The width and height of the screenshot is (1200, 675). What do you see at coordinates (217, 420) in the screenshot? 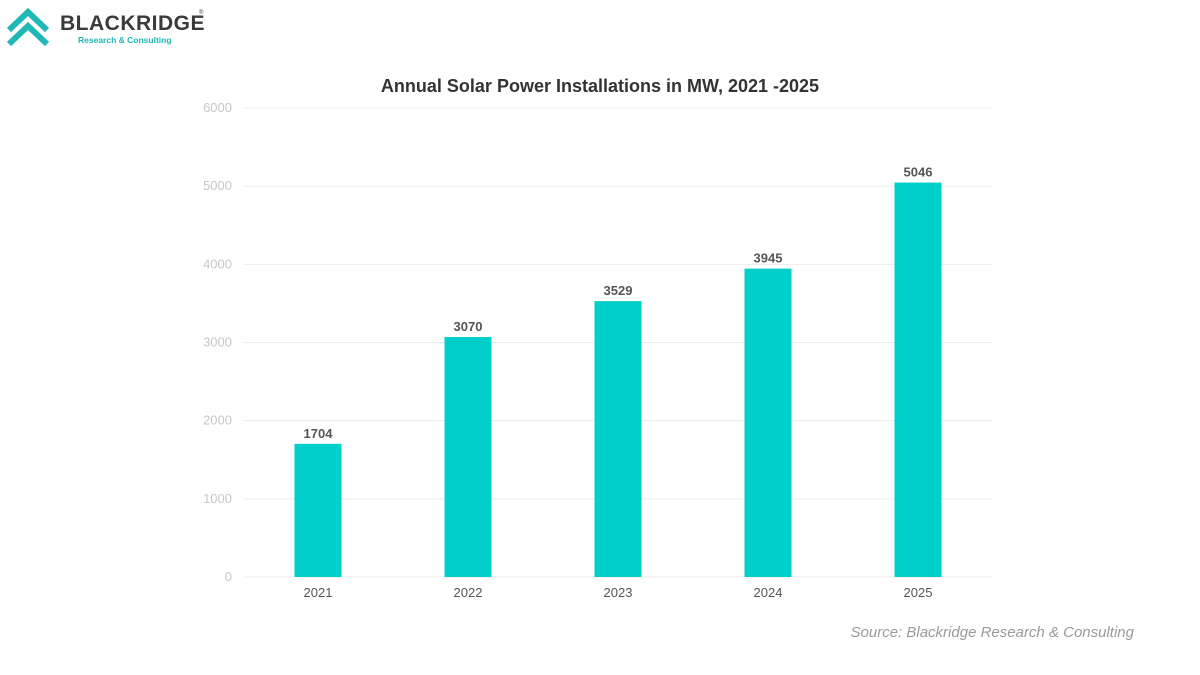
I see `y-tick-label: 2000` at bounding box center [217, 420].